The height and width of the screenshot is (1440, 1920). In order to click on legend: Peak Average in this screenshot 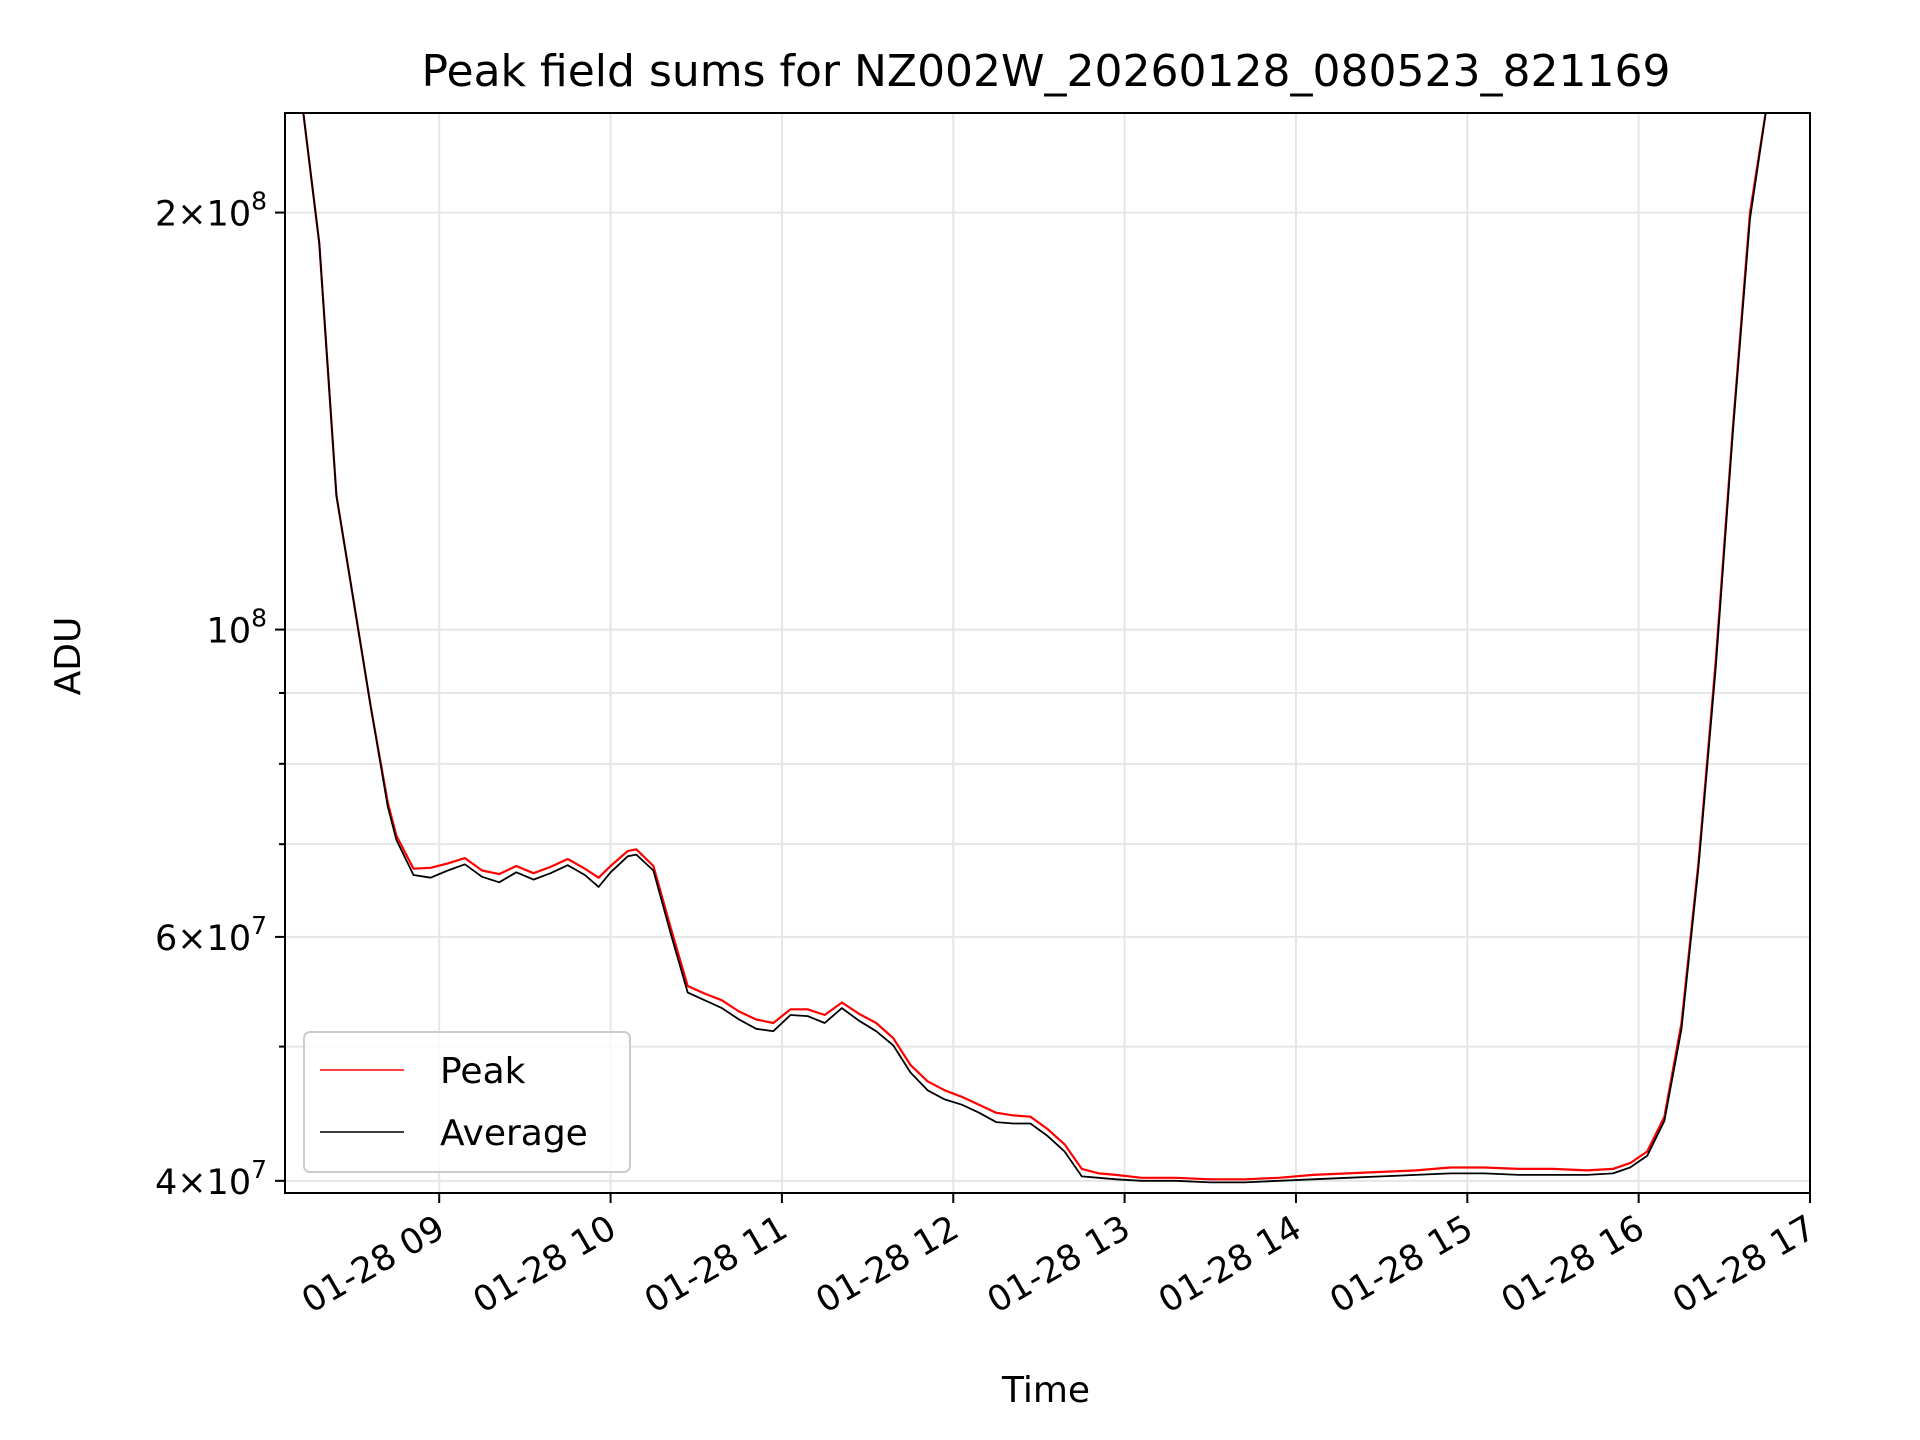, I will do `click(467, 1102)`.